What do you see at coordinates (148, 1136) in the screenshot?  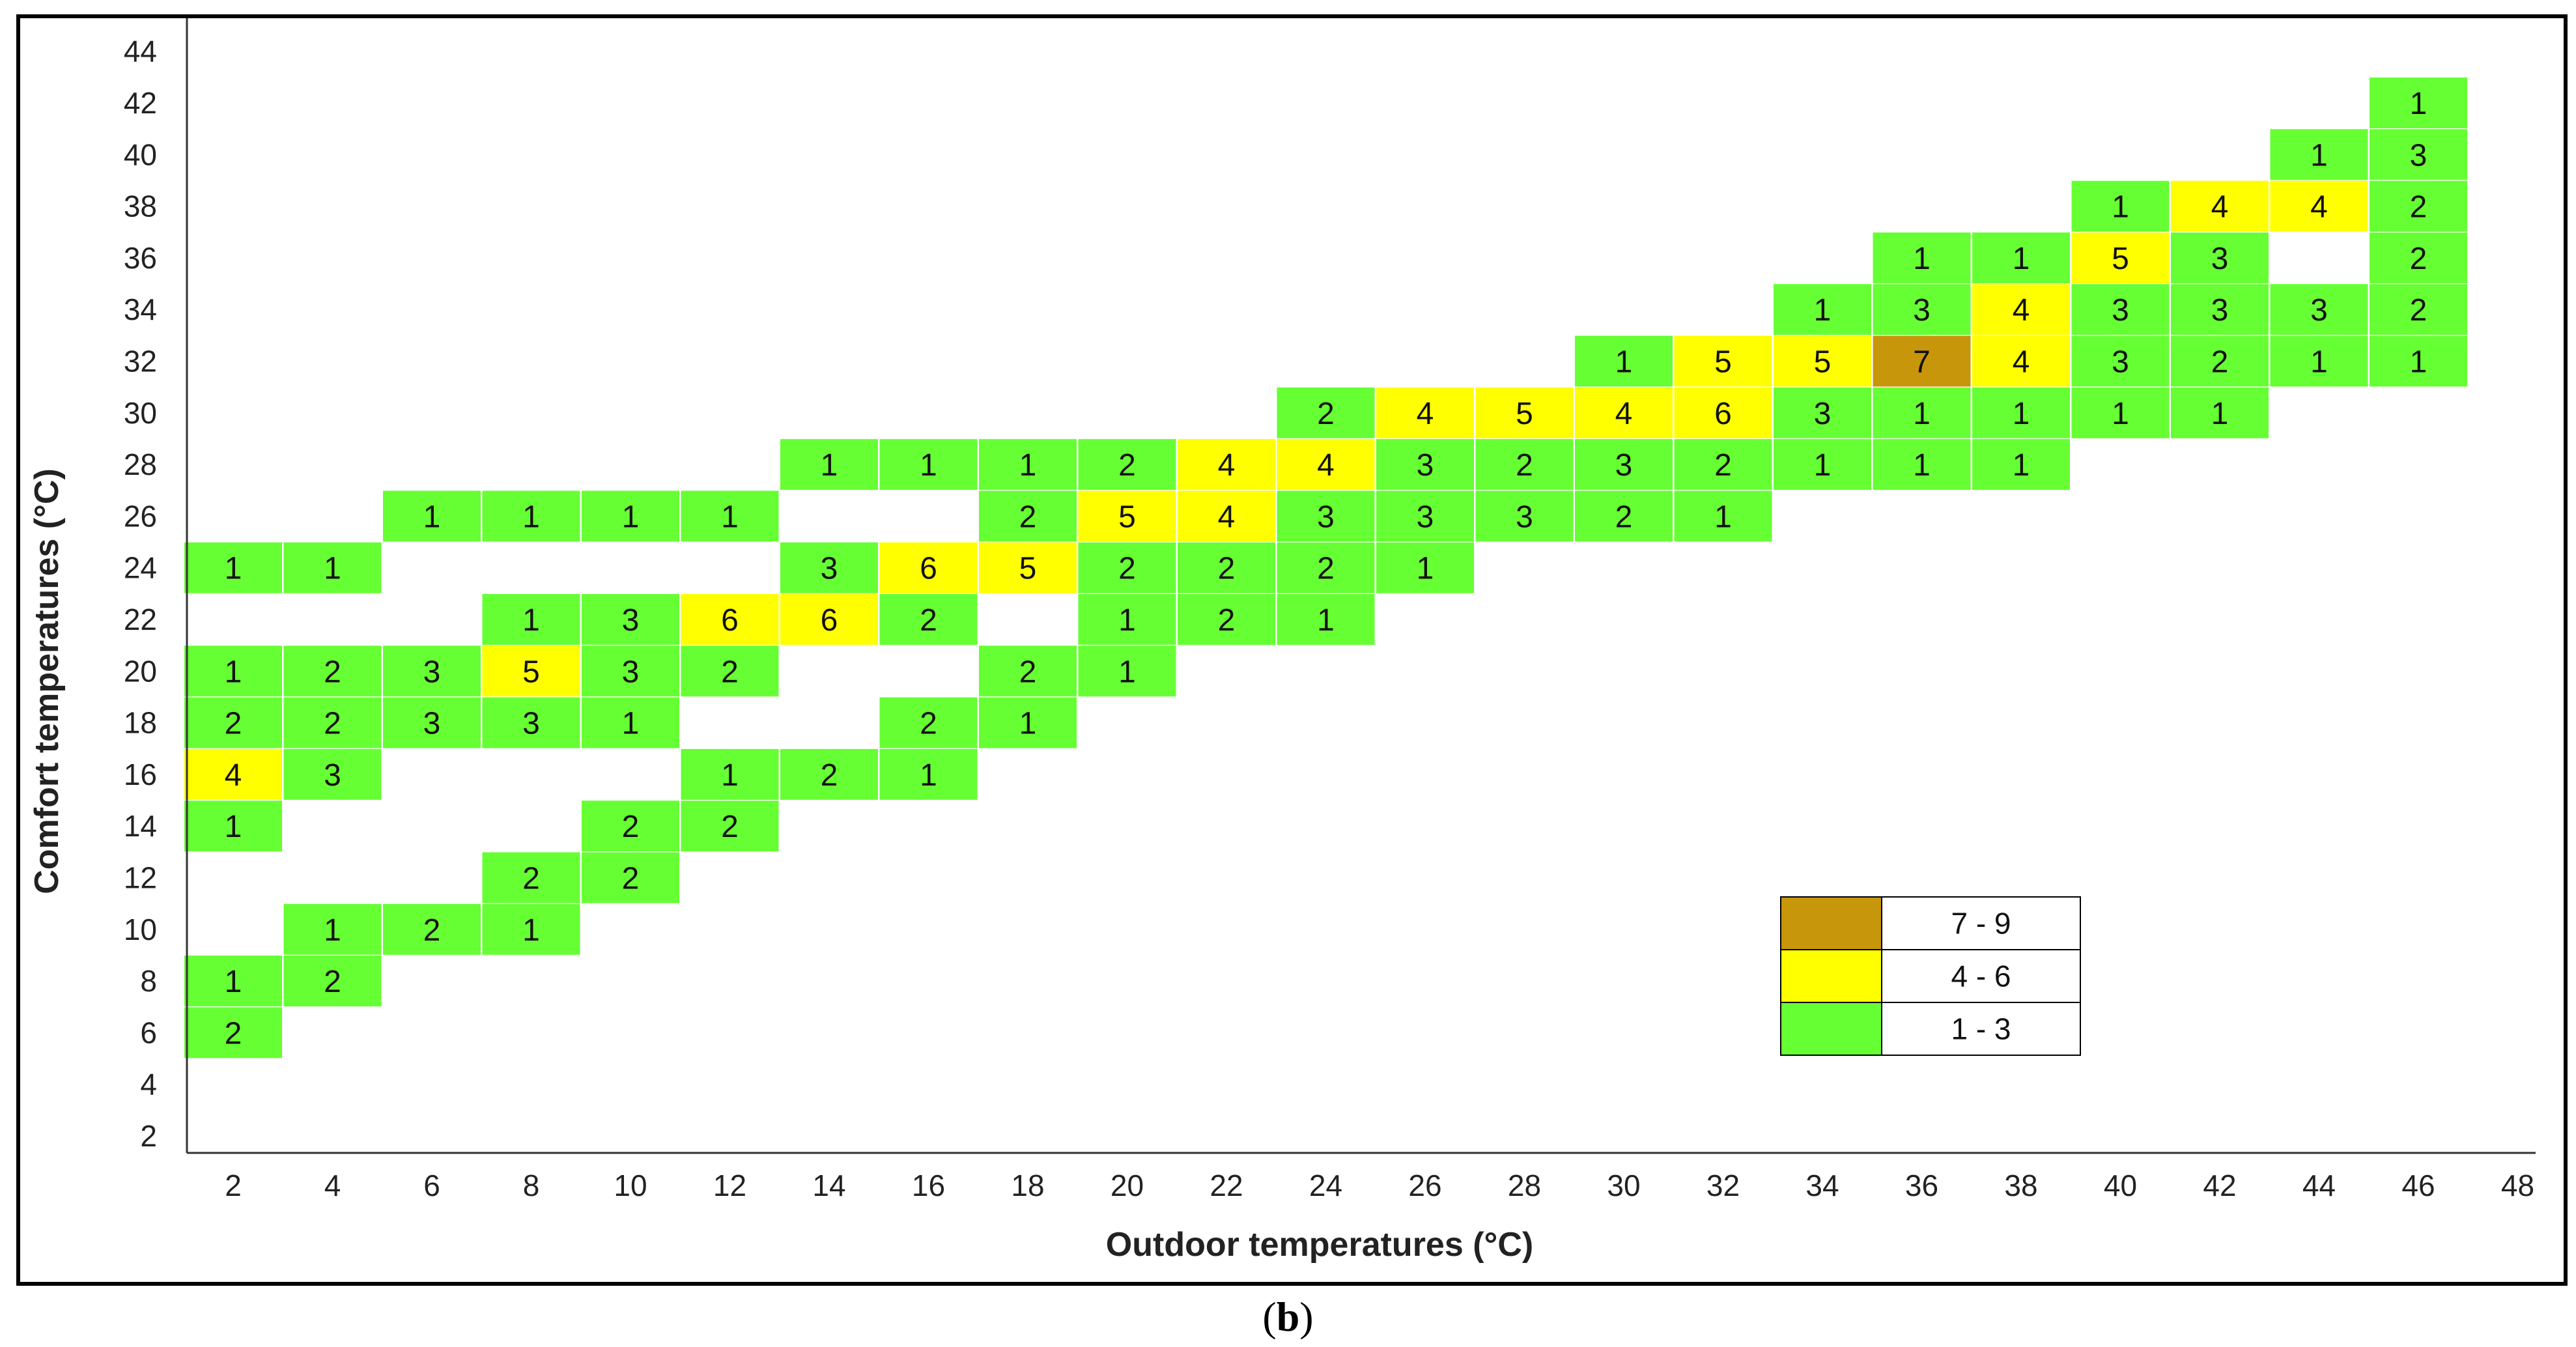 I see `y-tick-label: 2` at bounding box center [148, 1136].